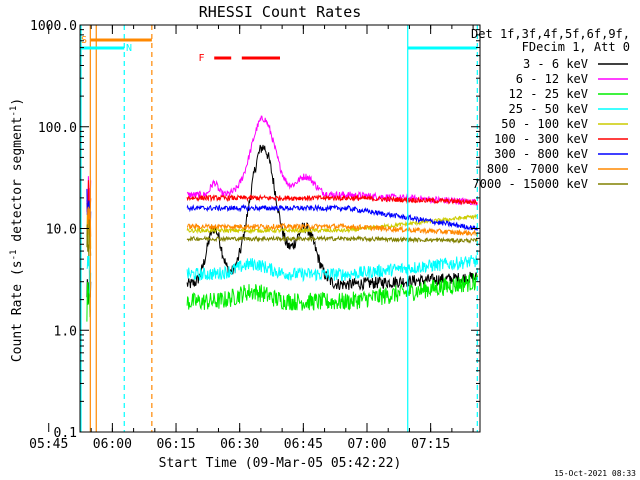 The width and height of the screenshot is (640, 480). What do you see at coordinates (576, 47) in the screenshot?
I see `legend-header-line-2: FDecim 1, Att 0` at bounding box center [576, 47].